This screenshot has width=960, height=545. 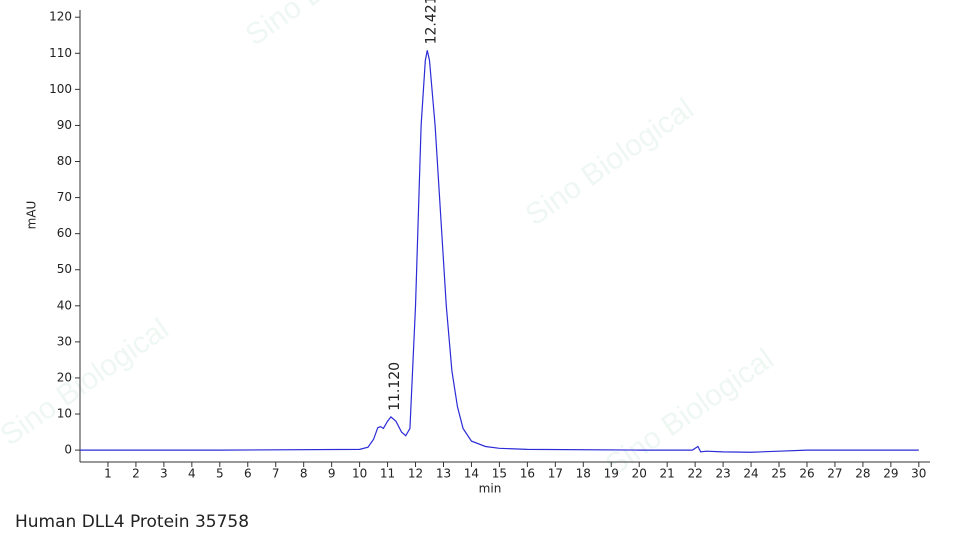 What do you see at coordinates (806, 474) in the screenshot?
I see `x-tick-label: 26` at bounding box center [806, 474].